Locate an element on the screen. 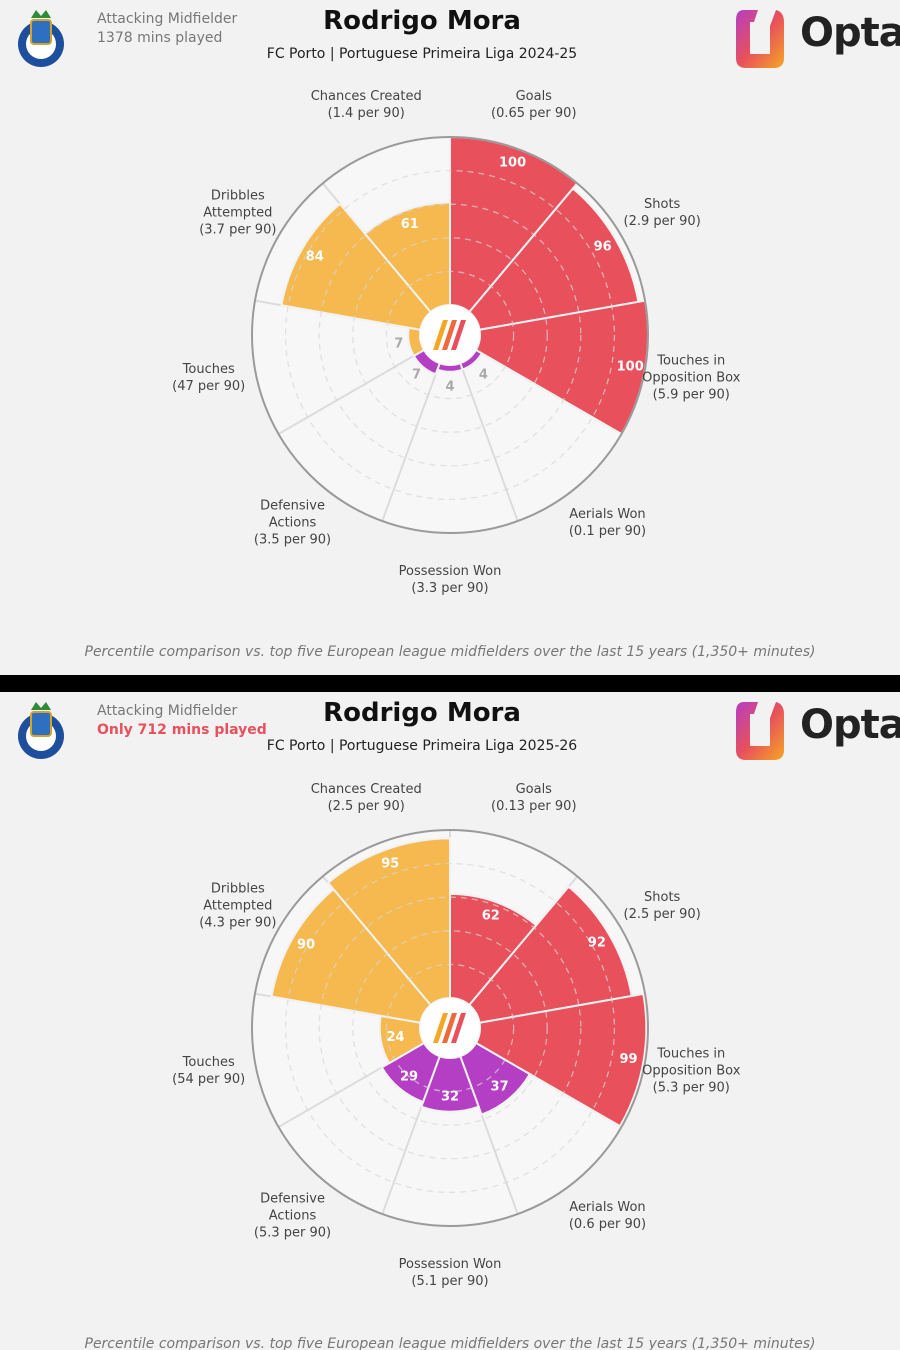 This screenshot has height=1350, width=900. category-label: Chances Created (1.4 per 90) is located at coordinates (366, 105).